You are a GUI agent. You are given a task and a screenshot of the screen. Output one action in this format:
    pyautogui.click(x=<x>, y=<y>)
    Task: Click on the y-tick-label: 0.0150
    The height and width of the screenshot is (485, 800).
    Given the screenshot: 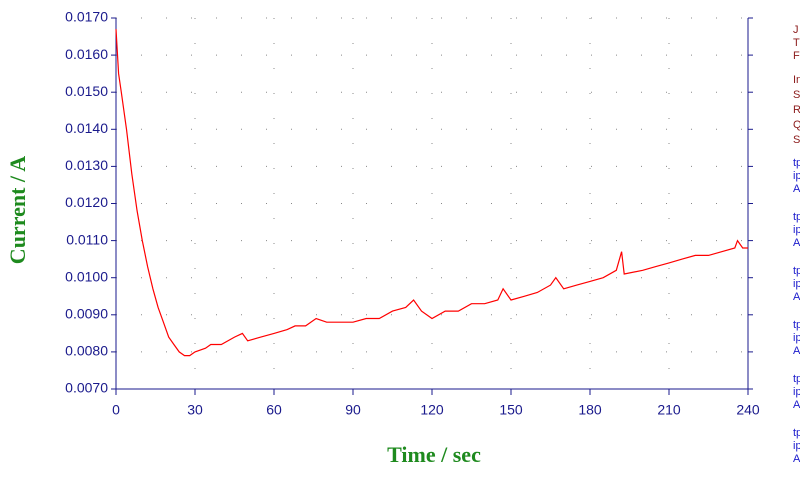 What is the action you would take?
    pyautogui.click(x=86, y=91)
    